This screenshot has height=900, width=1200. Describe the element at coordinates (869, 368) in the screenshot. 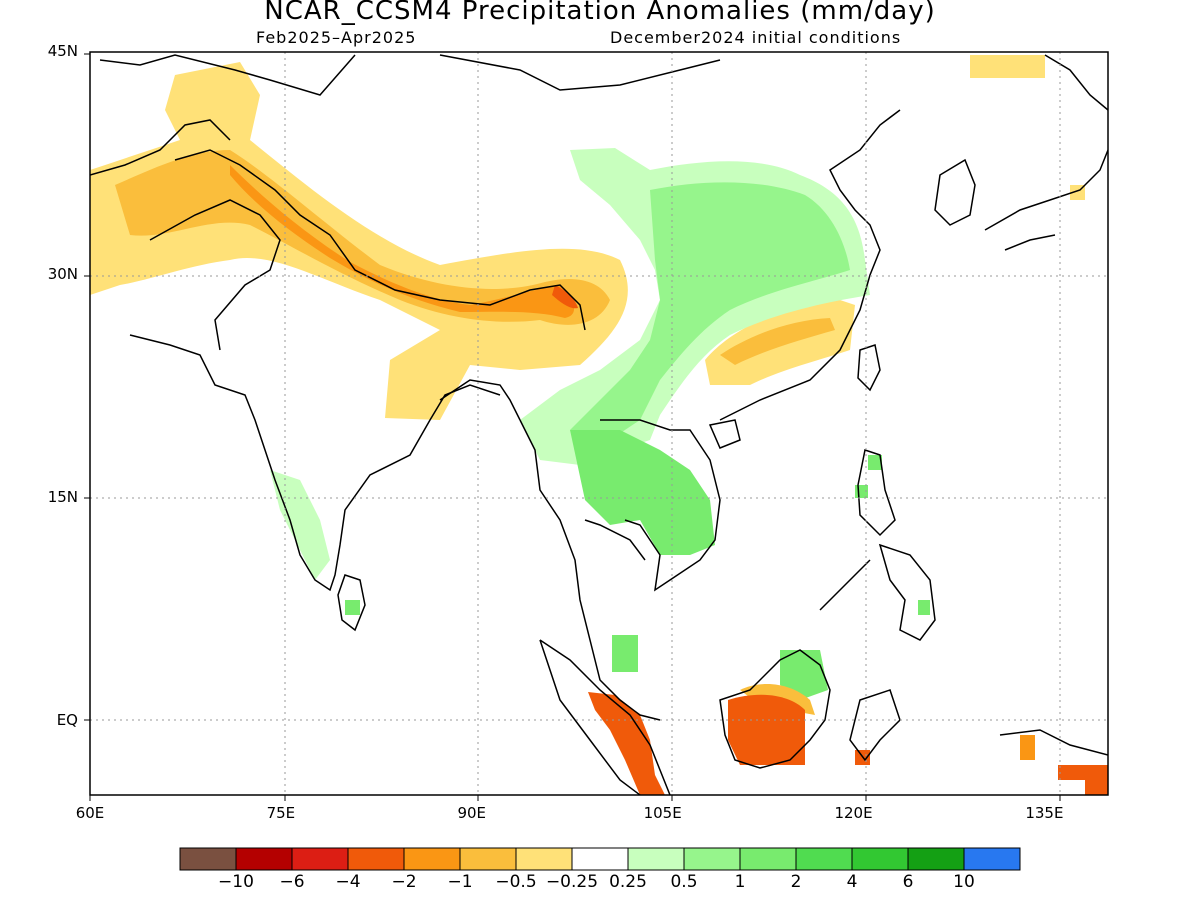

I see `taiwan` at that location.